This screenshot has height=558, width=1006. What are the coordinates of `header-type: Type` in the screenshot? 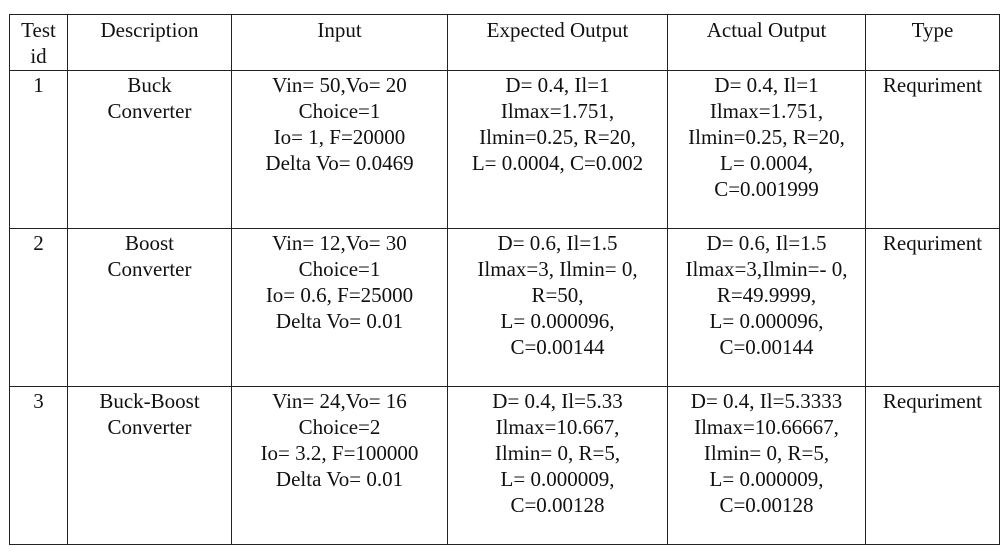 It's located at (932, 42).